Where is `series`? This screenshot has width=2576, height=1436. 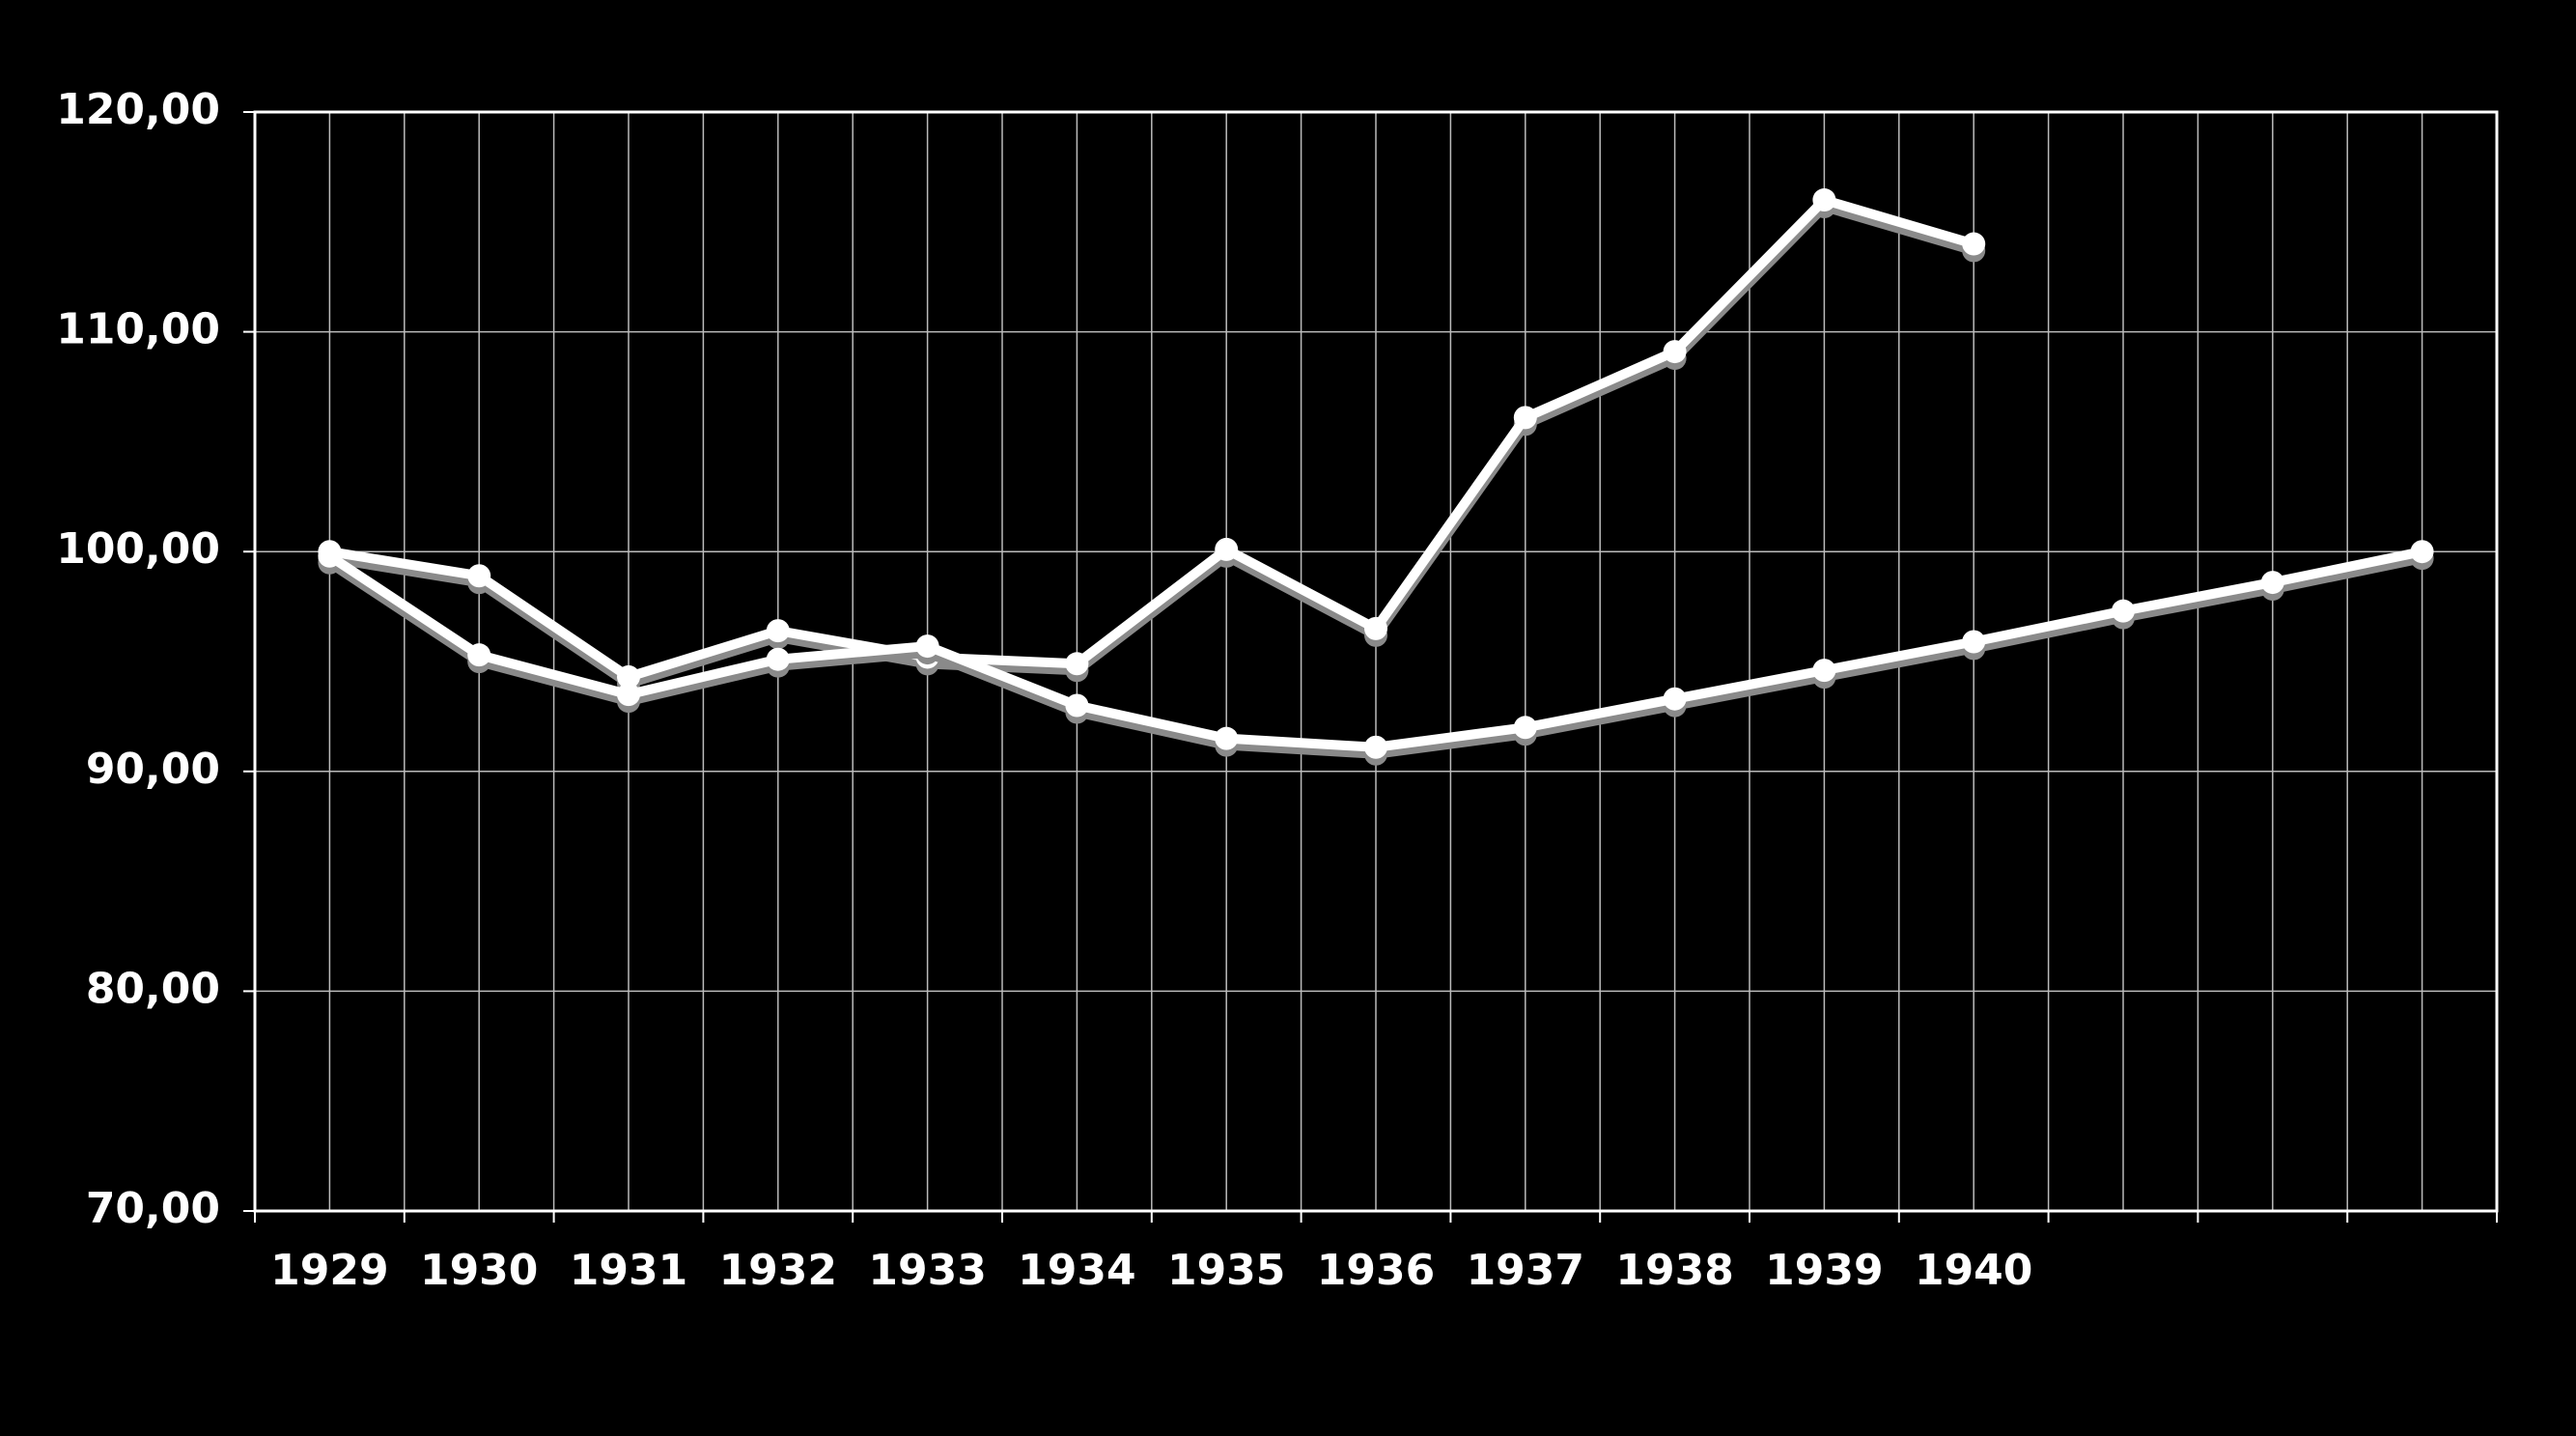
series is located at coordinates (1376, 649).